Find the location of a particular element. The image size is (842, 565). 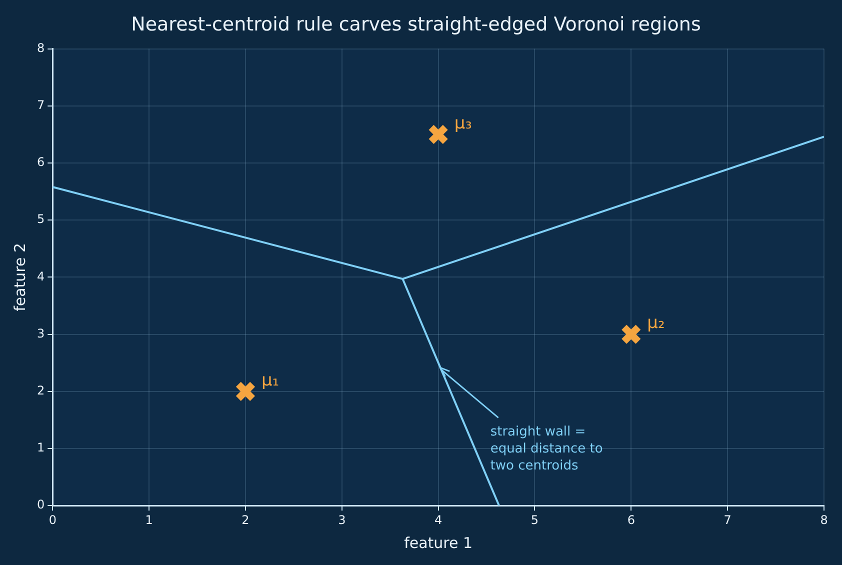

x-axis-title: feature 1 is located at coordinates (438, 543).